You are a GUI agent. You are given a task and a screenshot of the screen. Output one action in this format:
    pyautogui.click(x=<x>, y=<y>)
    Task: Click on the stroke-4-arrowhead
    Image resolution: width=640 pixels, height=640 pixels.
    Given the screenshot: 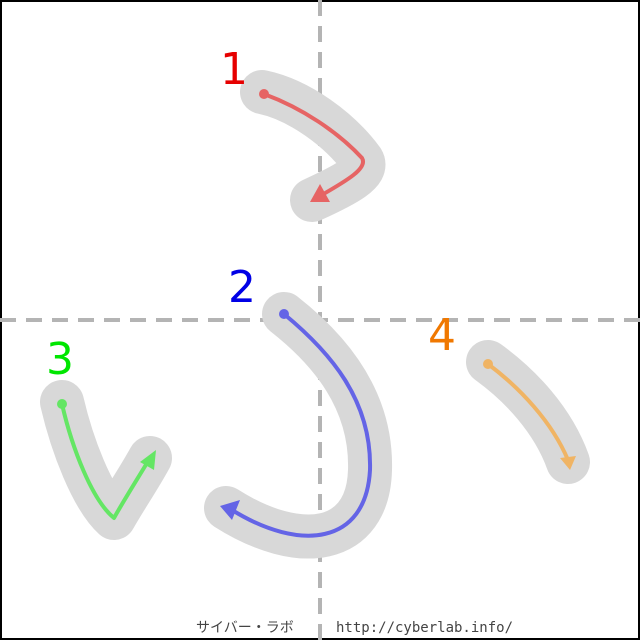 What is the action you would take?
    pyautogui.click(x=568, y=463)
    